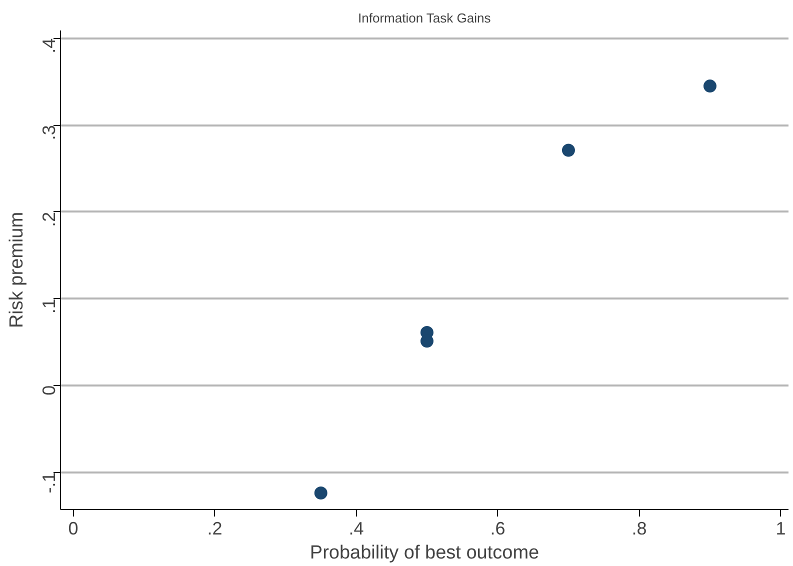  What do you see at coordinates (49, 219) in the screenshot?
I see `y-tick-label: .2` at bounding box center [49, 219].